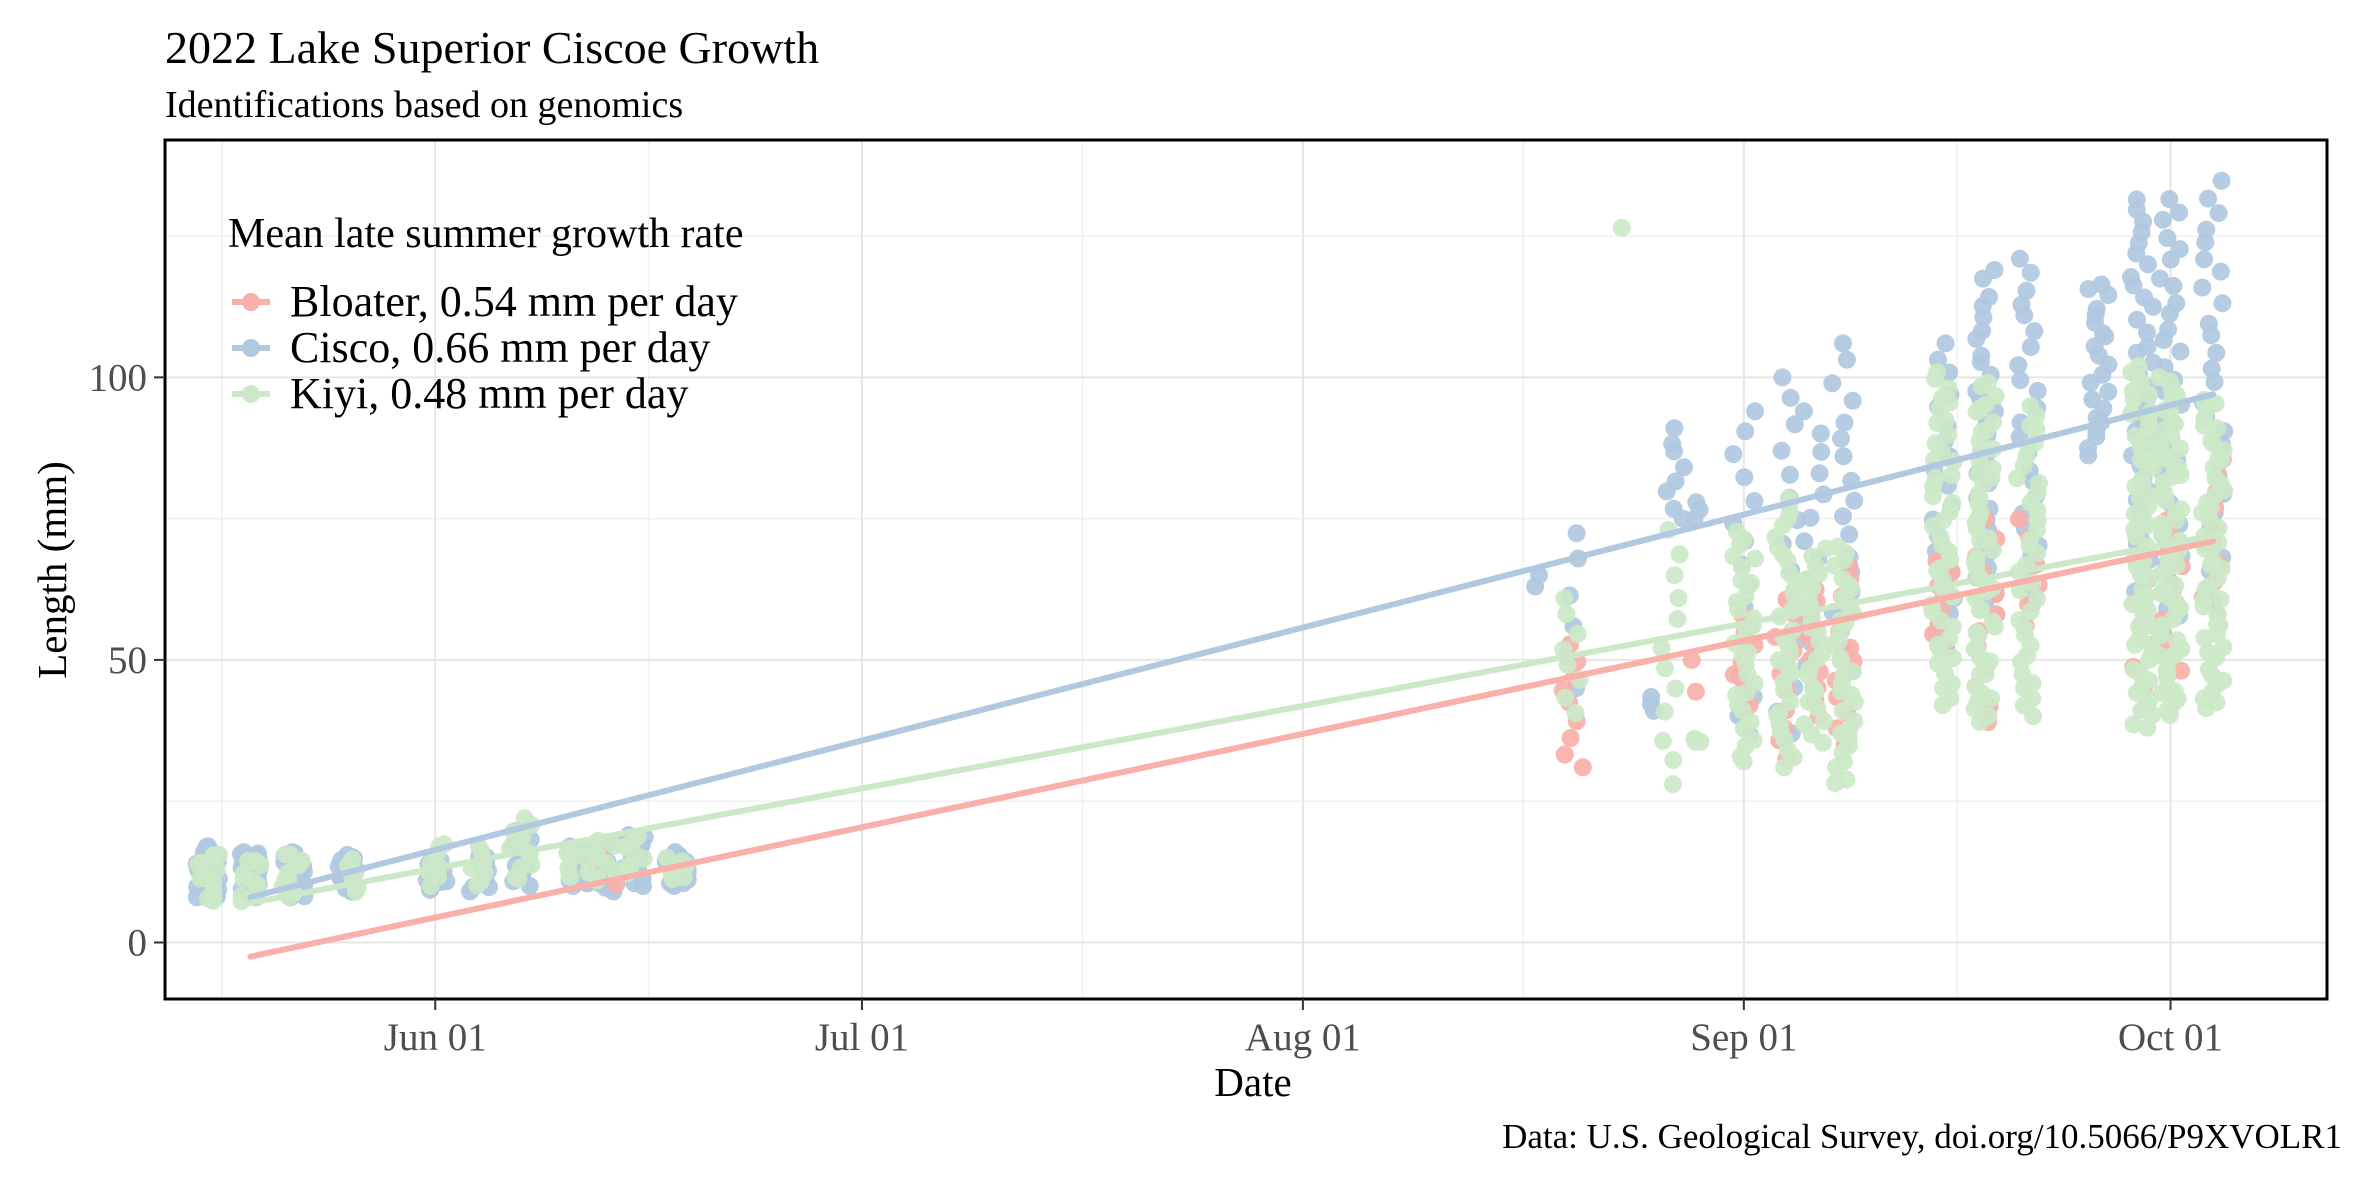 Image resolution: width=2362 pixels, height=1181 pixels. I want to click on x-tick-label: Jun 01, so click(435, 1037).